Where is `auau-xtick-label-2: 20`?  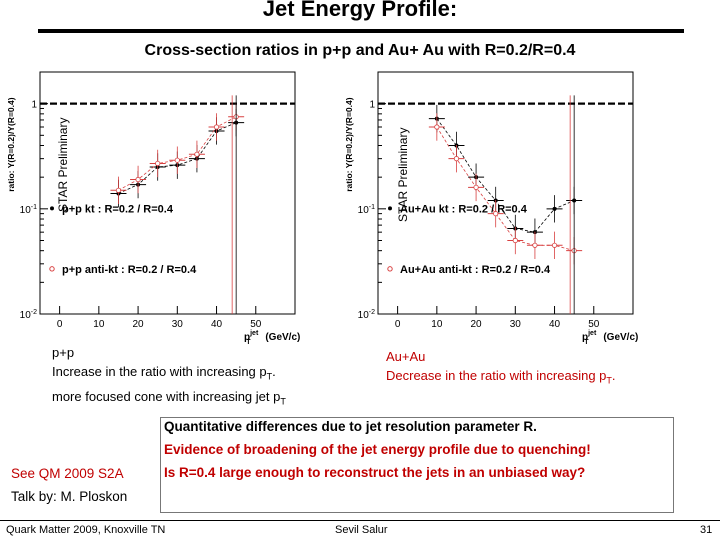 auau-xtick-label-2: 20 is located at coordinates (477, 324).